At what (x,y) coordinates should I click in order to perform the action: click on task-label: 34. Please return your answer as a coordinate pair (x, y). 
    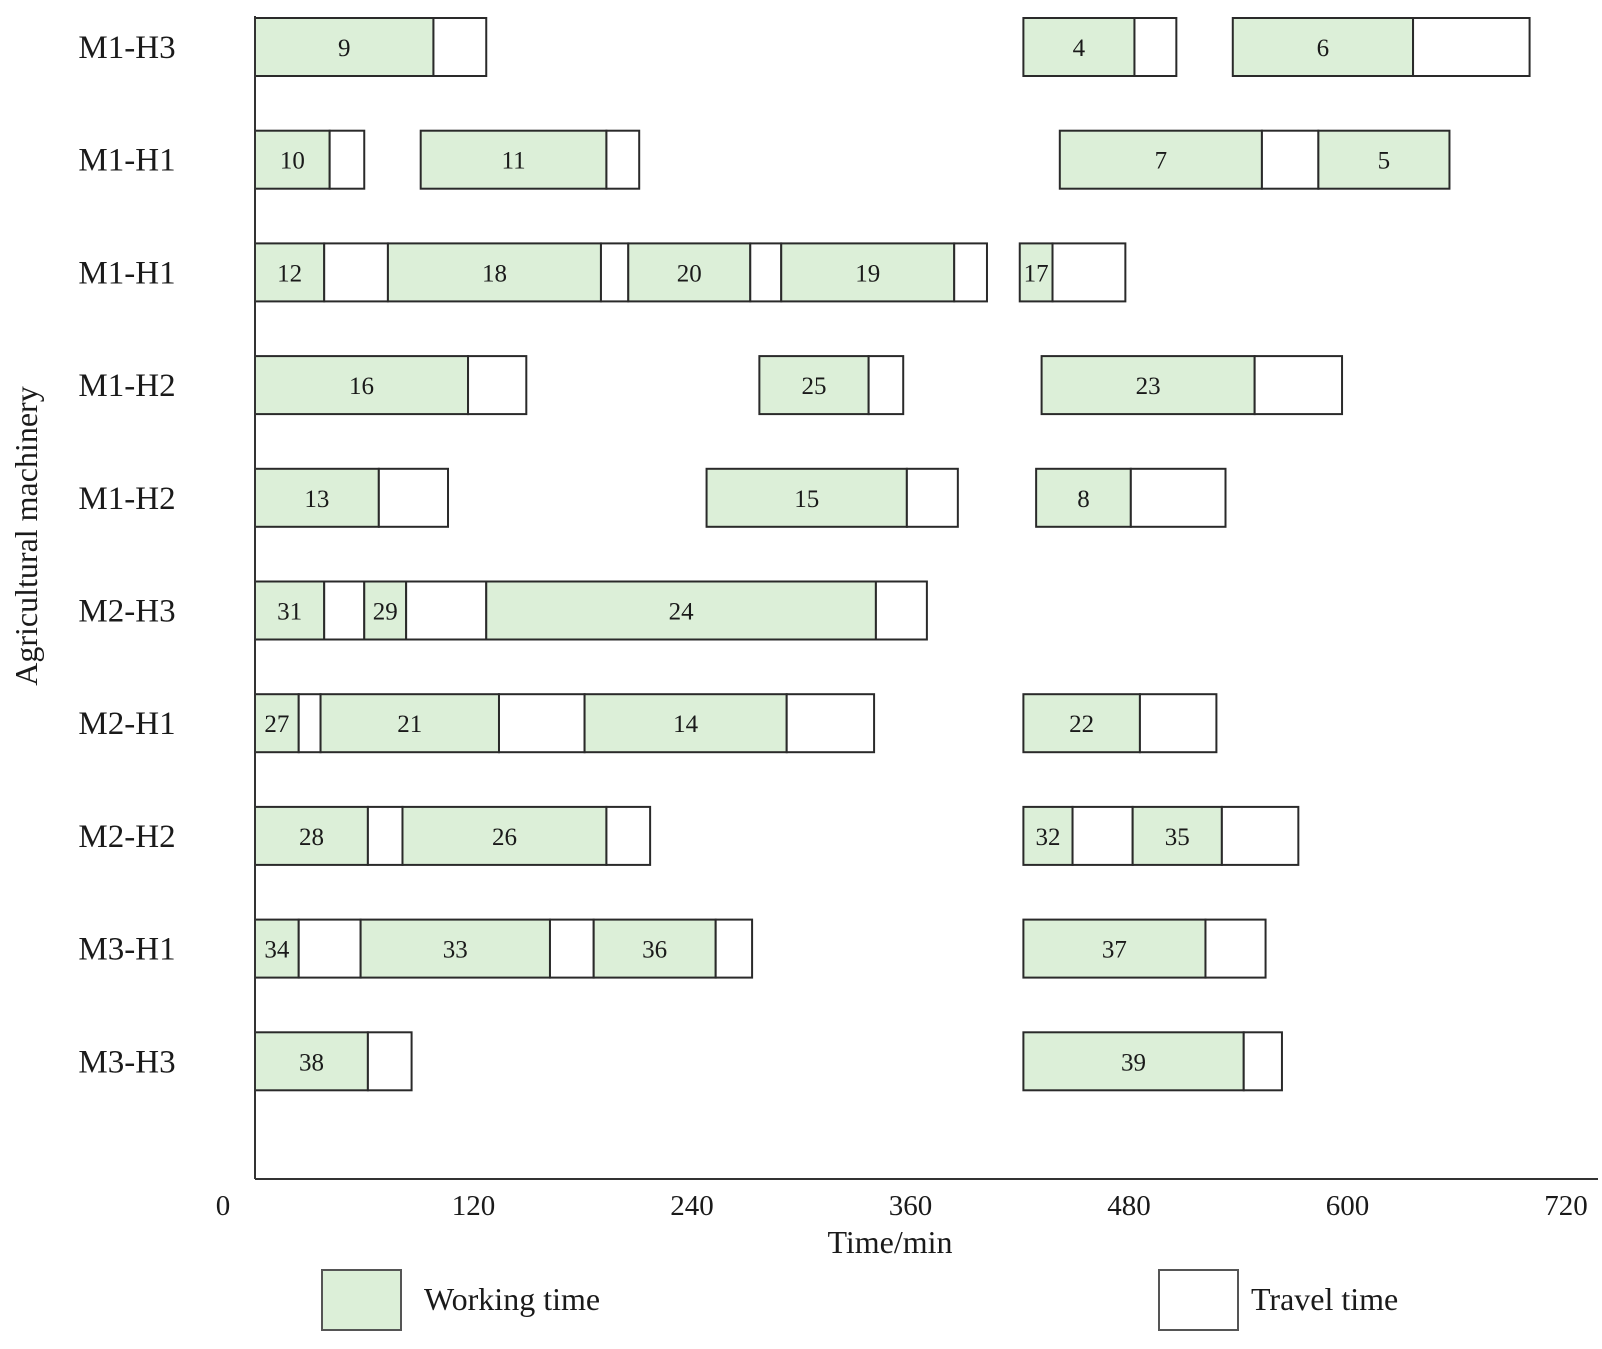
    Looking at the image, I should click on (277, 950).